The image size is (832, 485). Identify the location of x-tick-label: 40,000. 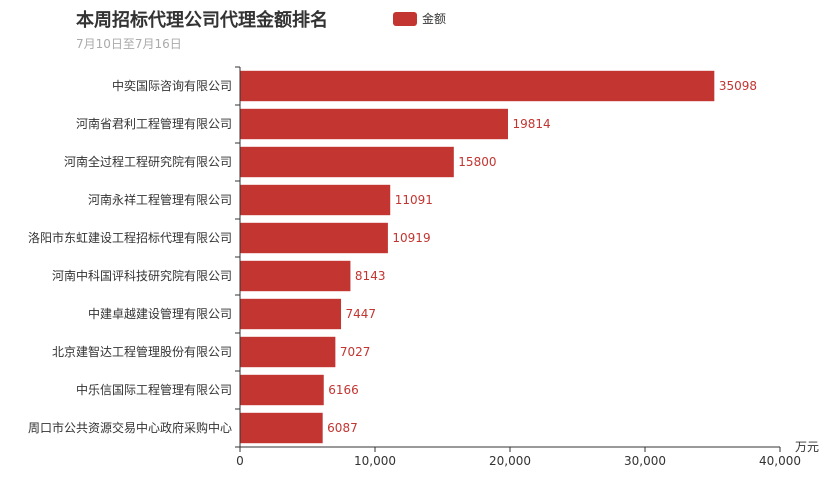
(780, 461).